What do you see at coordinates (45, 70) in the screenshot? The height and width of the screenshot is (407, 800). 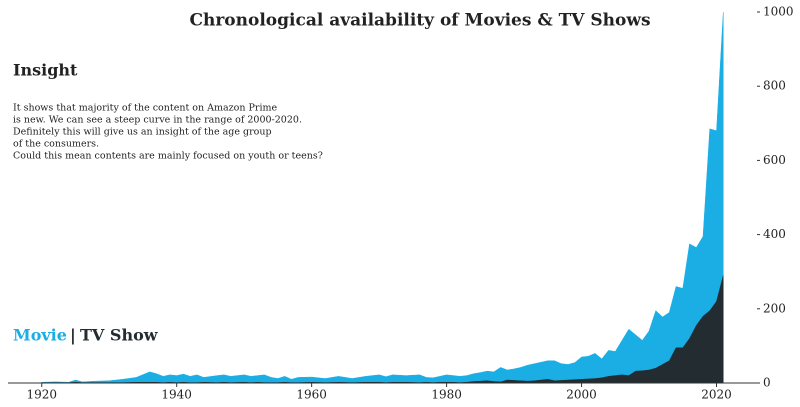 I see `insight-heading: Insight` at bounding box center [45, 70].